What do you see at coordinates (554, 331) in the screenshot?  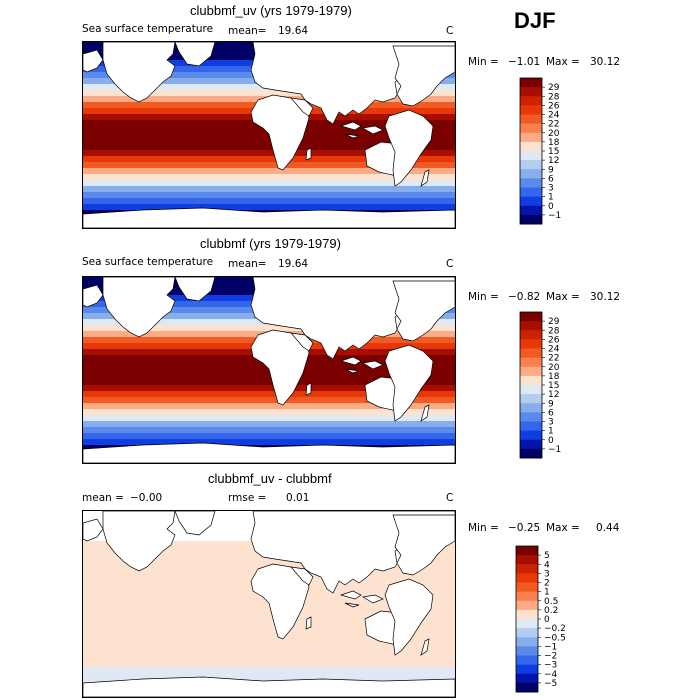 I see `colorbar-tick-label: 28` at bounding box center [554, 331].